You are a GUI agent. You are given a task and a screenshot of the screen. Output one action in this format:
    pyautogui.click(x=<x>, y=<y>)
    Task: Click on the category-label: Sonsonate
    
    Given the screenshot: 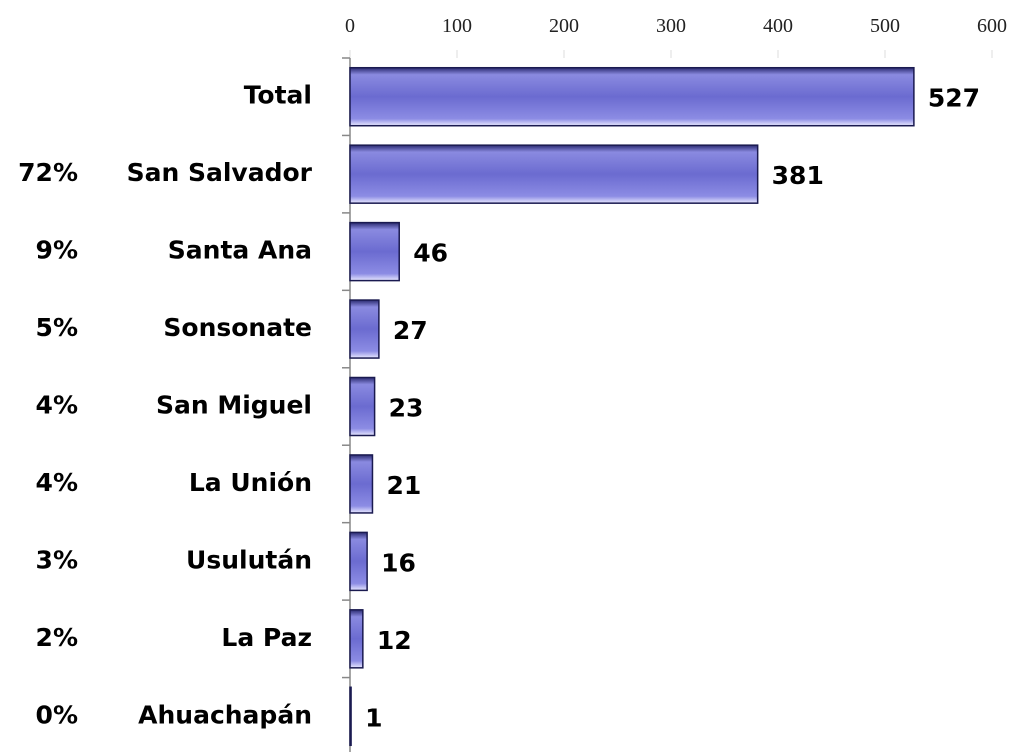 What is the action you would take?
    pyautogui.click(x=237, y=327)
    